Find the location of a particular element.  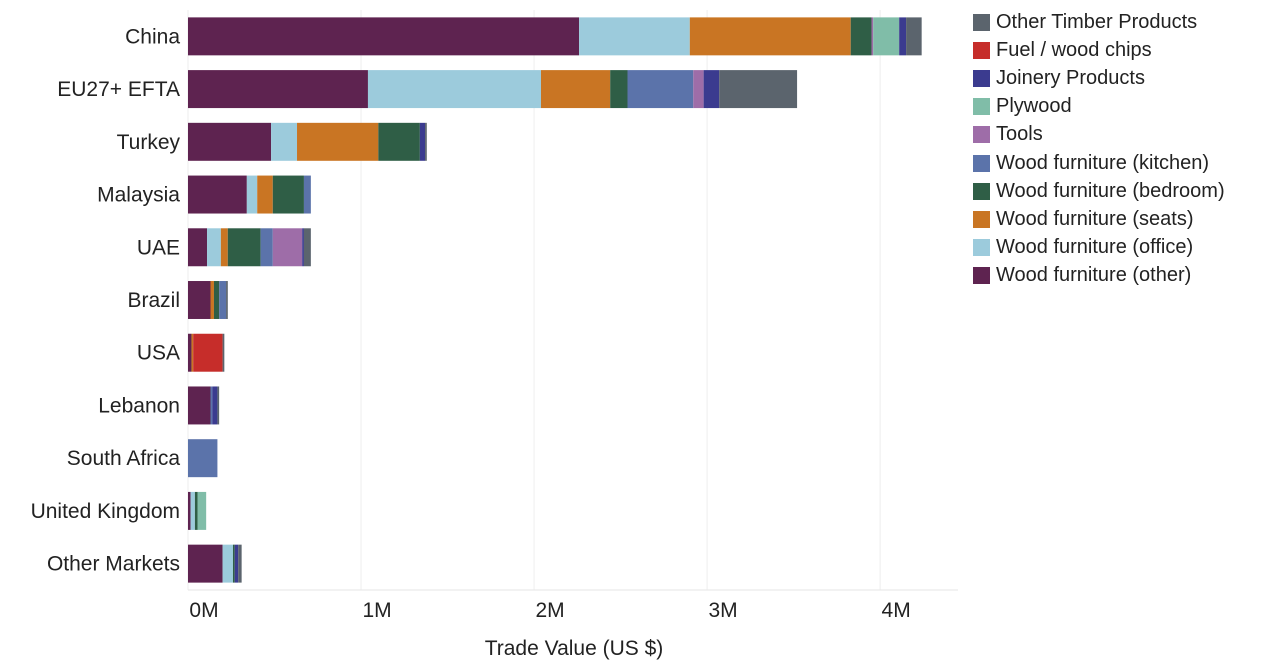

y-category-label: China is located at coordinates (152, 36).